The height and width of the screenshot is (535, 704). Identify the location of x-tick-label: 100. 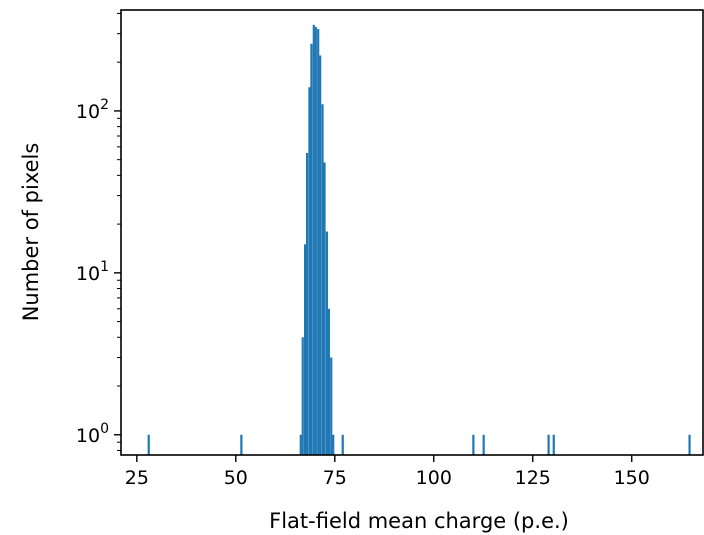
(434, 478).